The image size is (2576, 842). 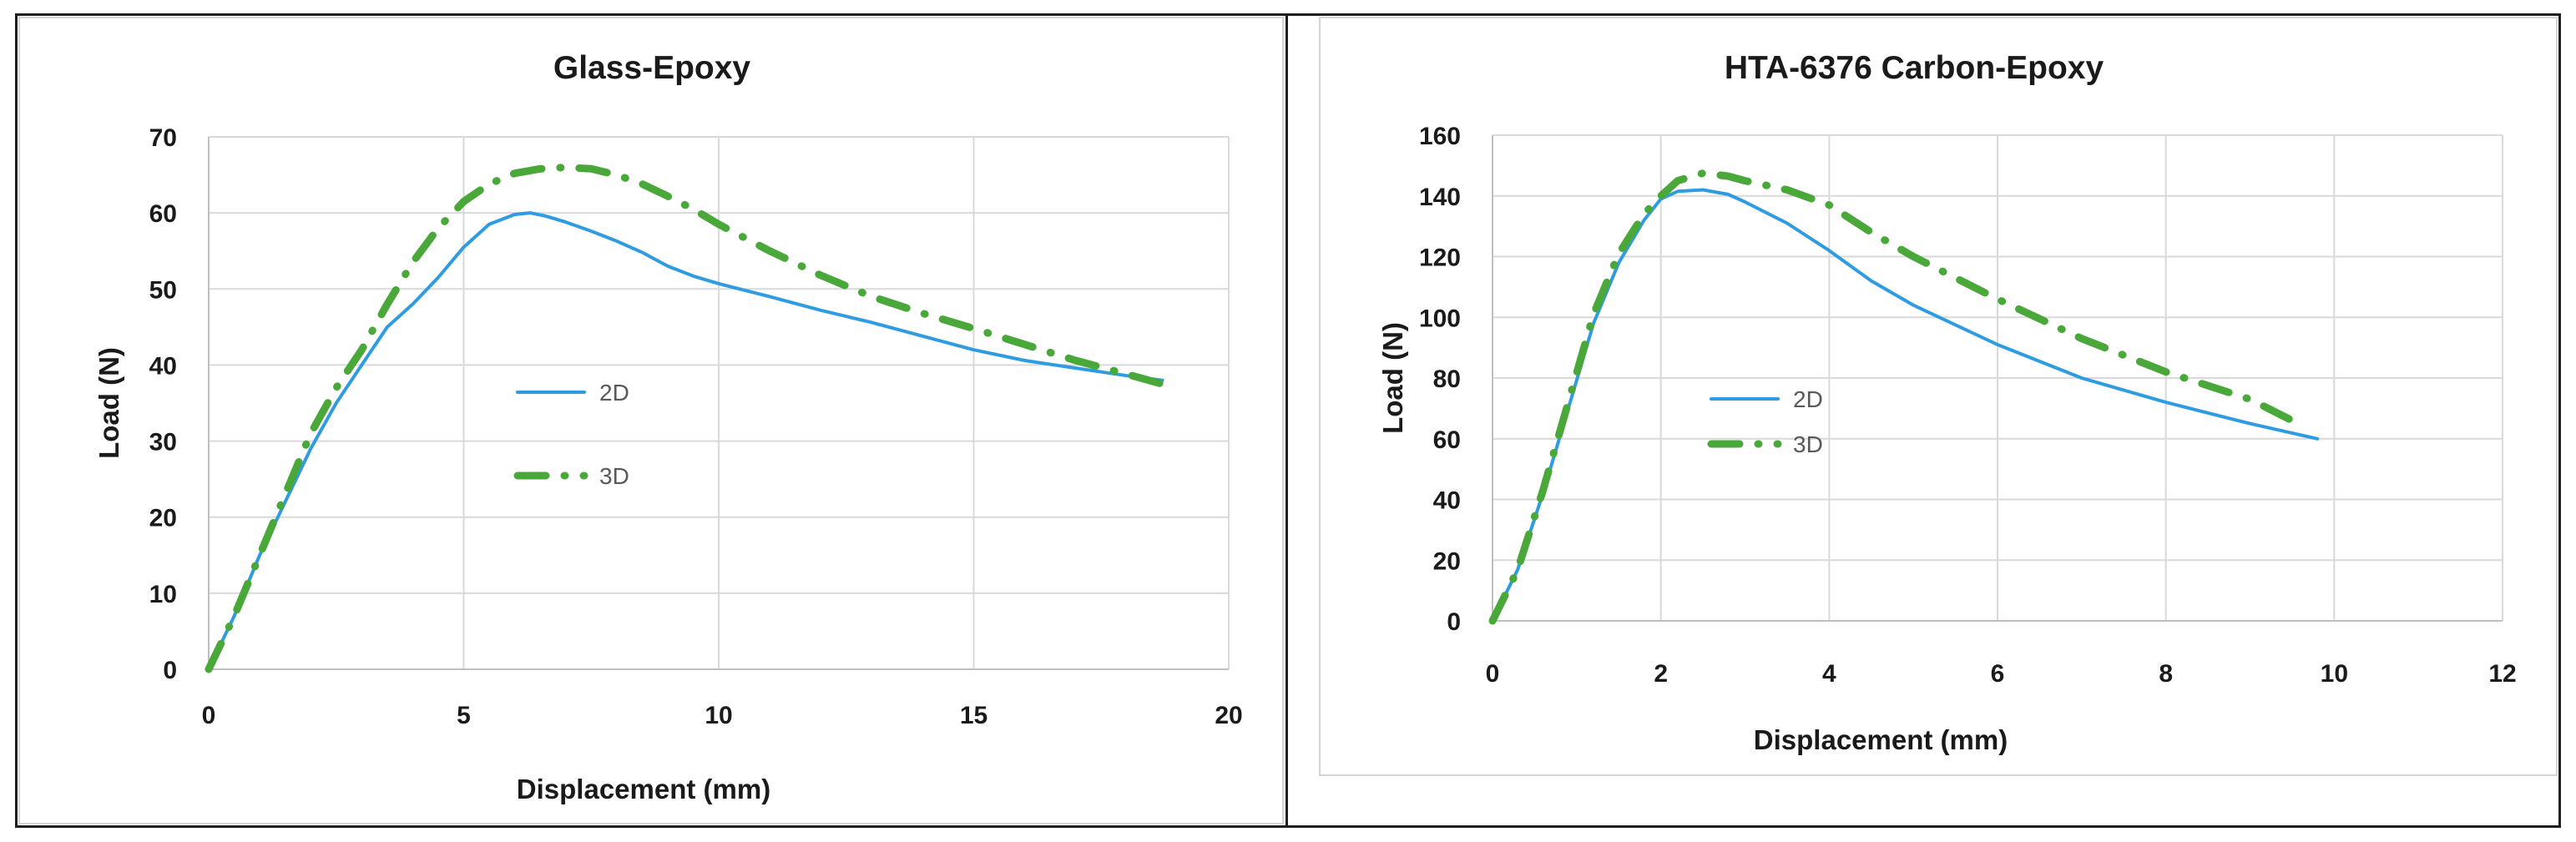 I want to click on x-tick-label: 4, so click(x=1829, y=674).